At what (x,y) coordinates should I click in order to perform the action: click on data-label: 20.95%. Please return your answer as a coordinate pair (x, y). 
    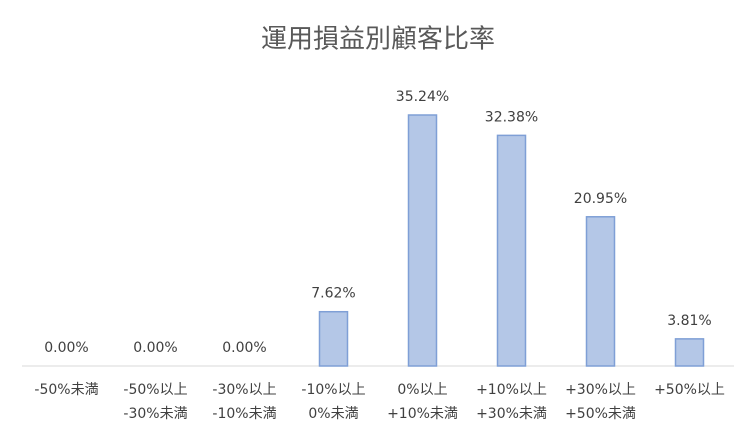
    Looking at the image, I should click on (600, 199).